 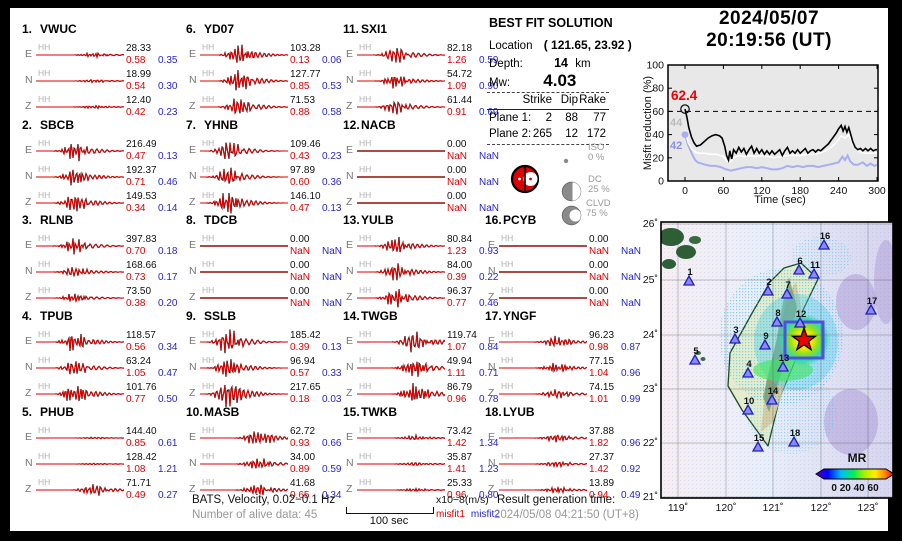 What do you see at coordinates (650, 389) in the screenshot?
I see `map-lat-label: 23˚` at bounding box center [650, 389].